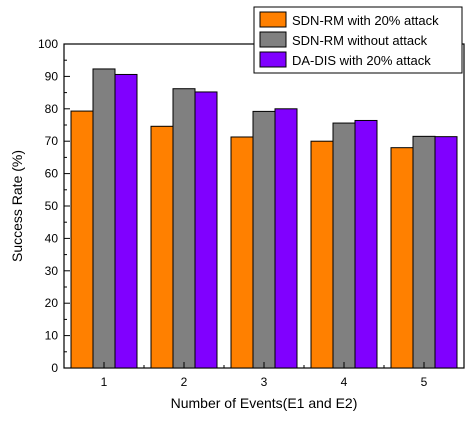 This screenshot has width=474, height=423. Describe the element at coordinates (344, 382) in the screenshot. I see `x-tick-label: 4` at that location.